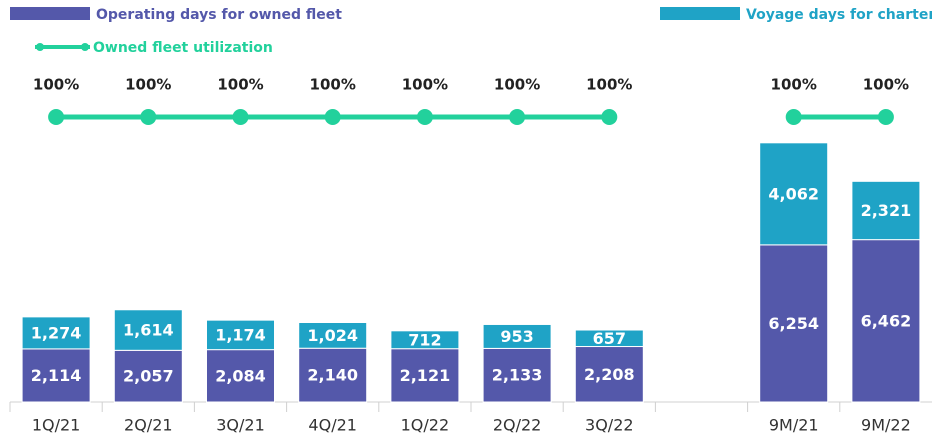  I want to click on x-tick-label: 1Q/21, so click(56, 425).